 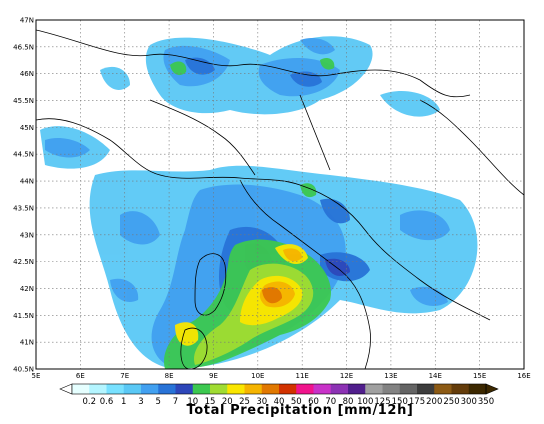 What do you see at coordinates (27, 182) in the screenshot?
I see `lat-tick-label: 44N` at bounding box center [27, 182].